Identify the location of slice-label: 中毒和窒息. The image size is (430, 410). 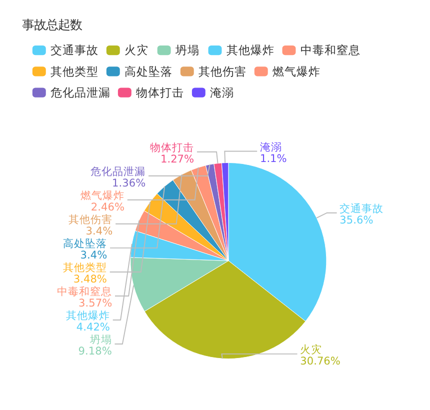
(84, 291).